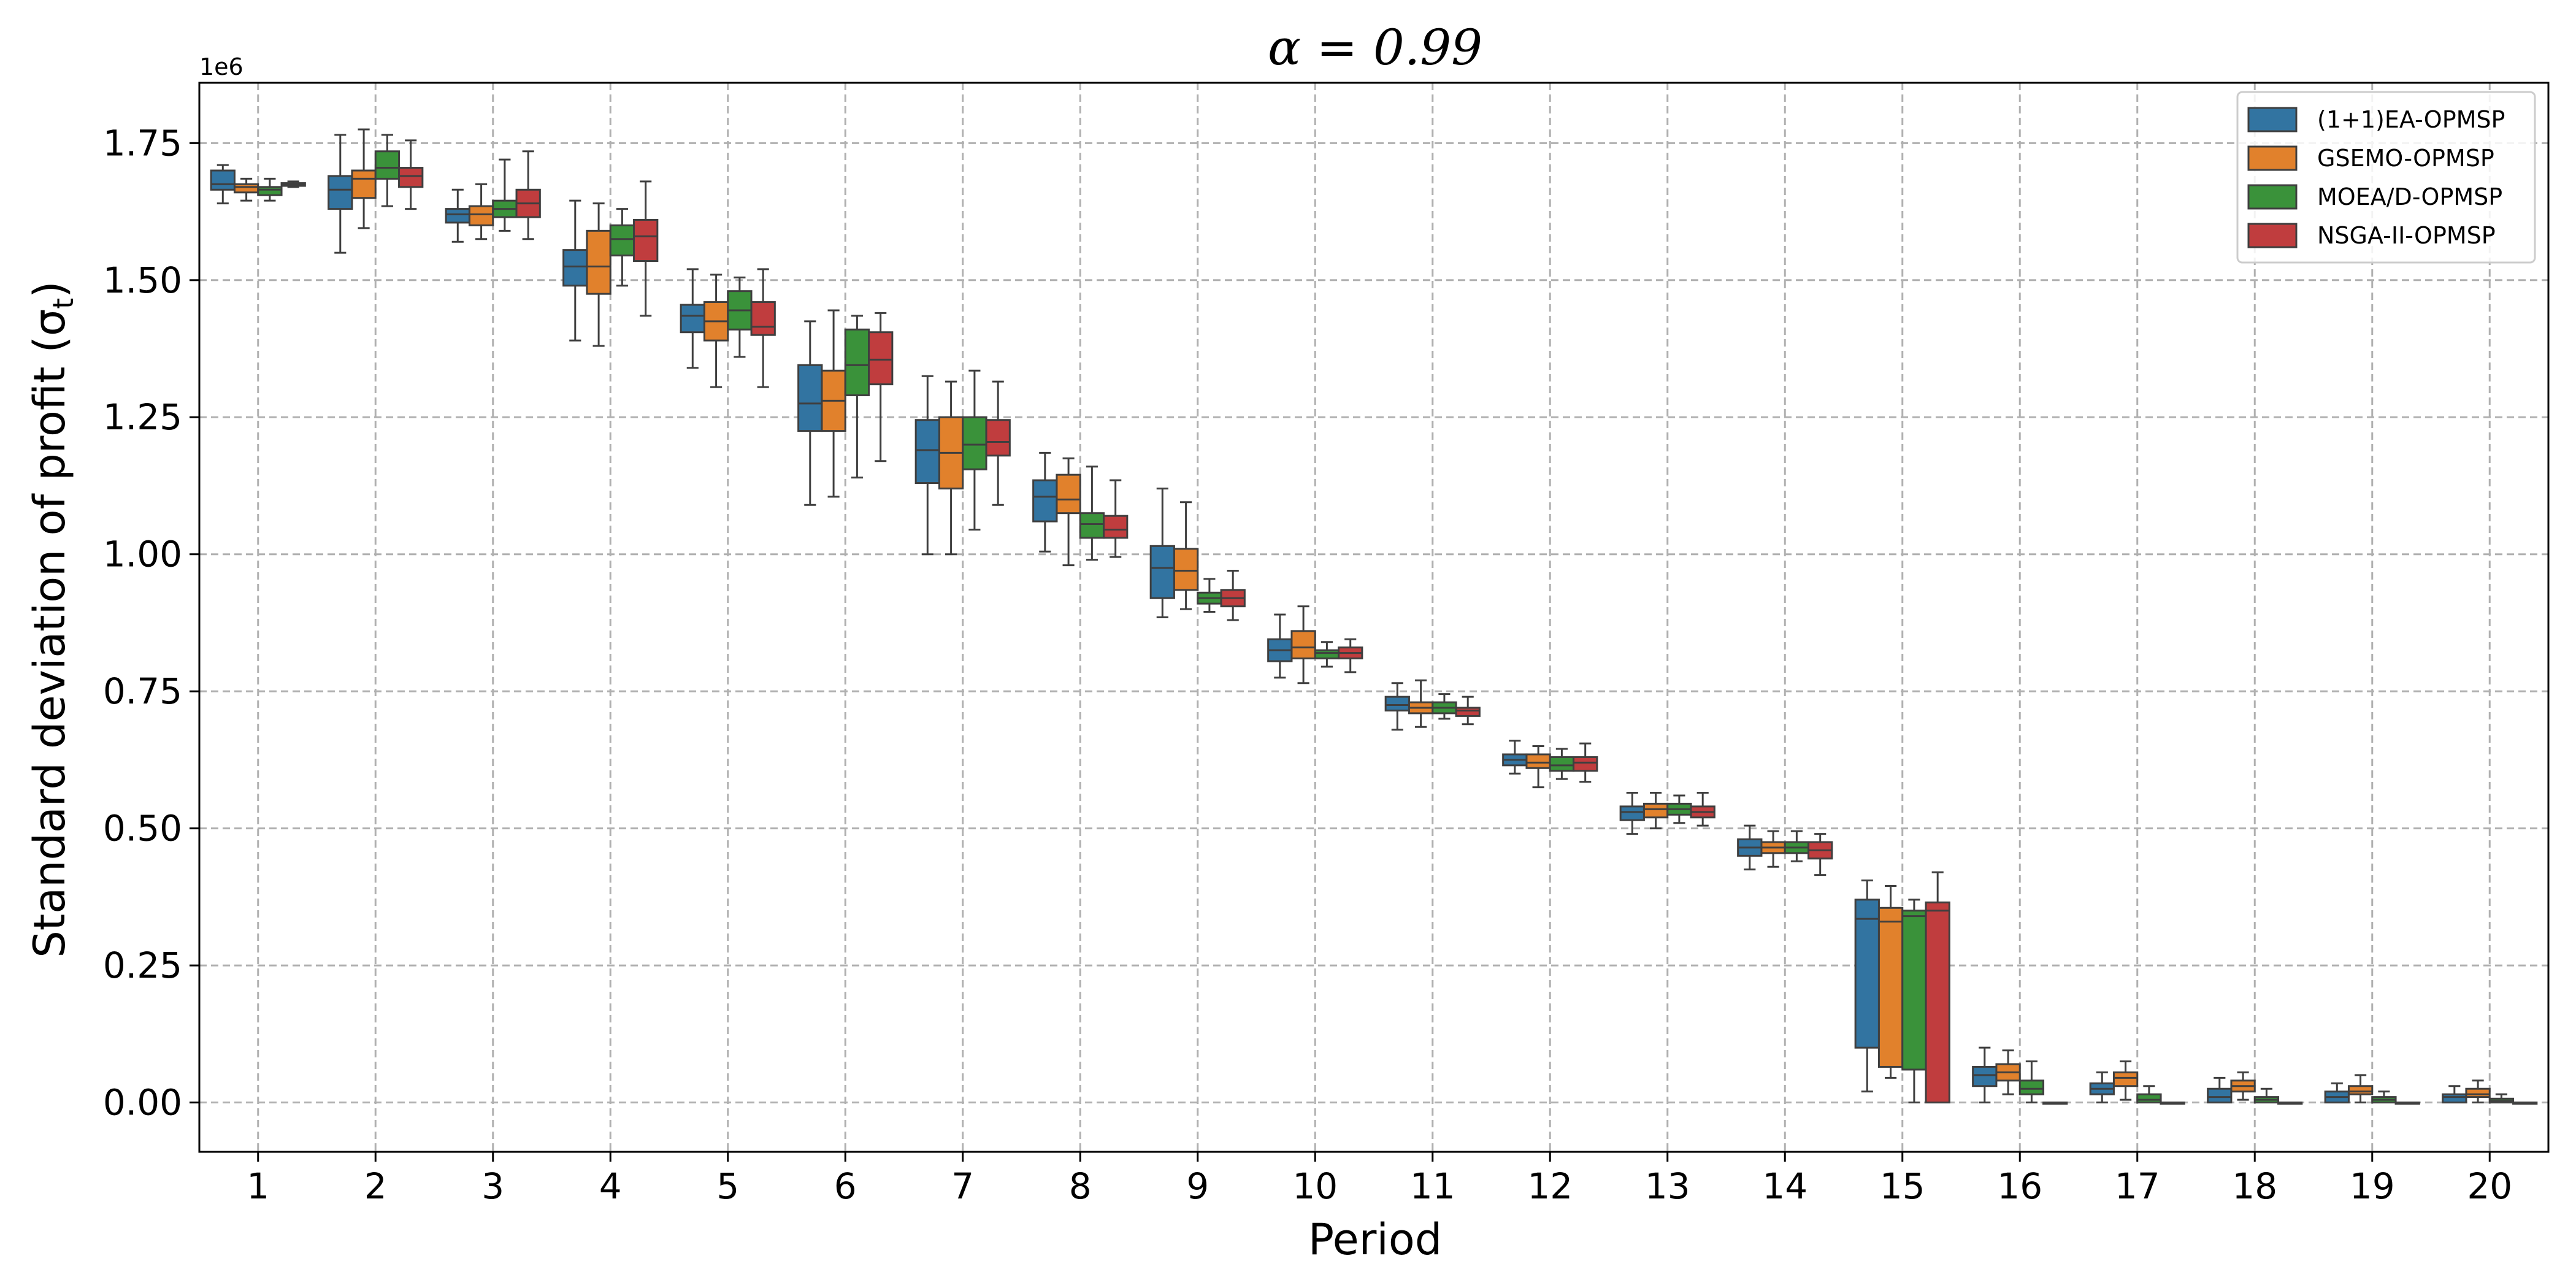 This screenshot has height=1288, width=2576. I want to click on x-tick-label: 7, so click(962, 1186).